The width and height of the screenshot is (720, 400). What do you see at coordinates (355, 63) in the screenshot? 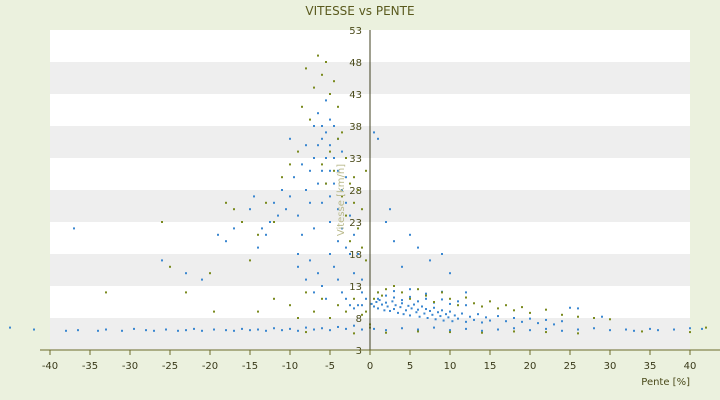
I see `y-tick-label: 48` at bounding box center [355, 63].